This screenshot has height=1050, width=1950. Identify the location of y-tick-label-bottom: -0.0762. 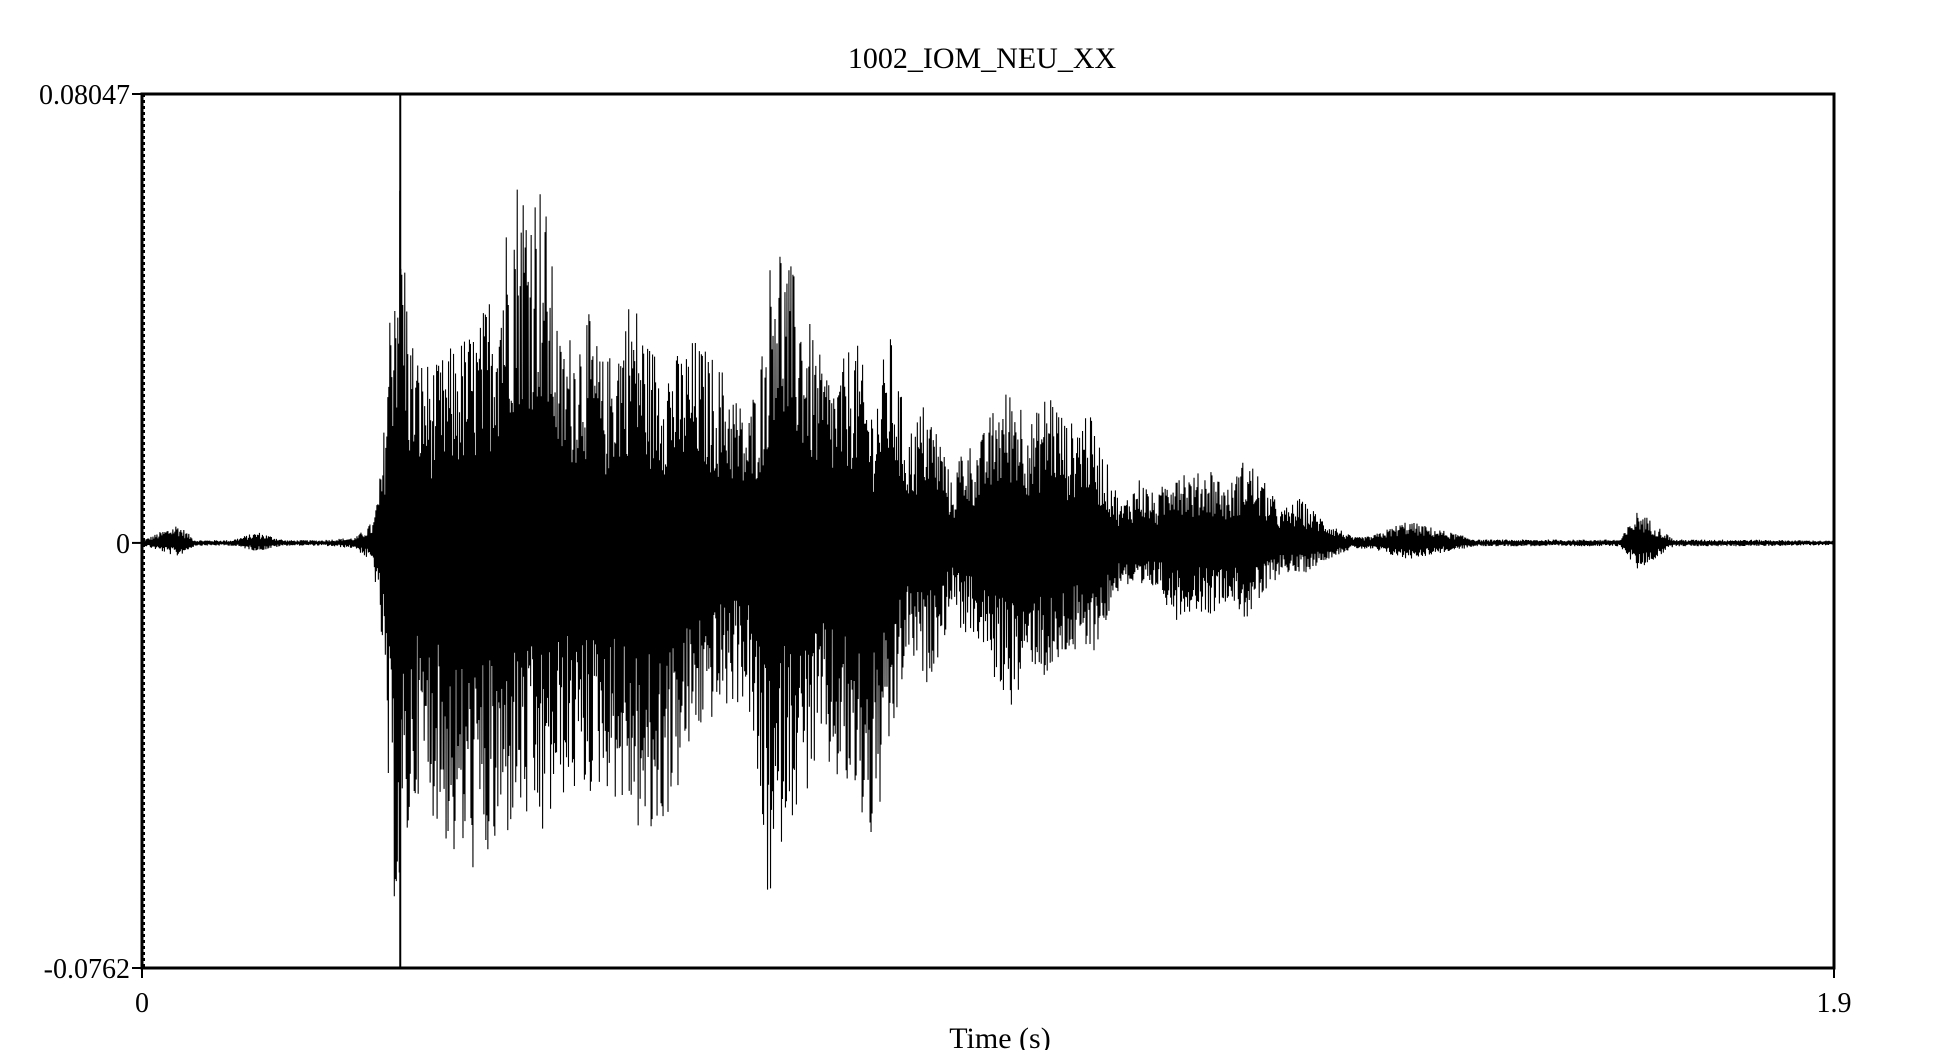
(87, 969).